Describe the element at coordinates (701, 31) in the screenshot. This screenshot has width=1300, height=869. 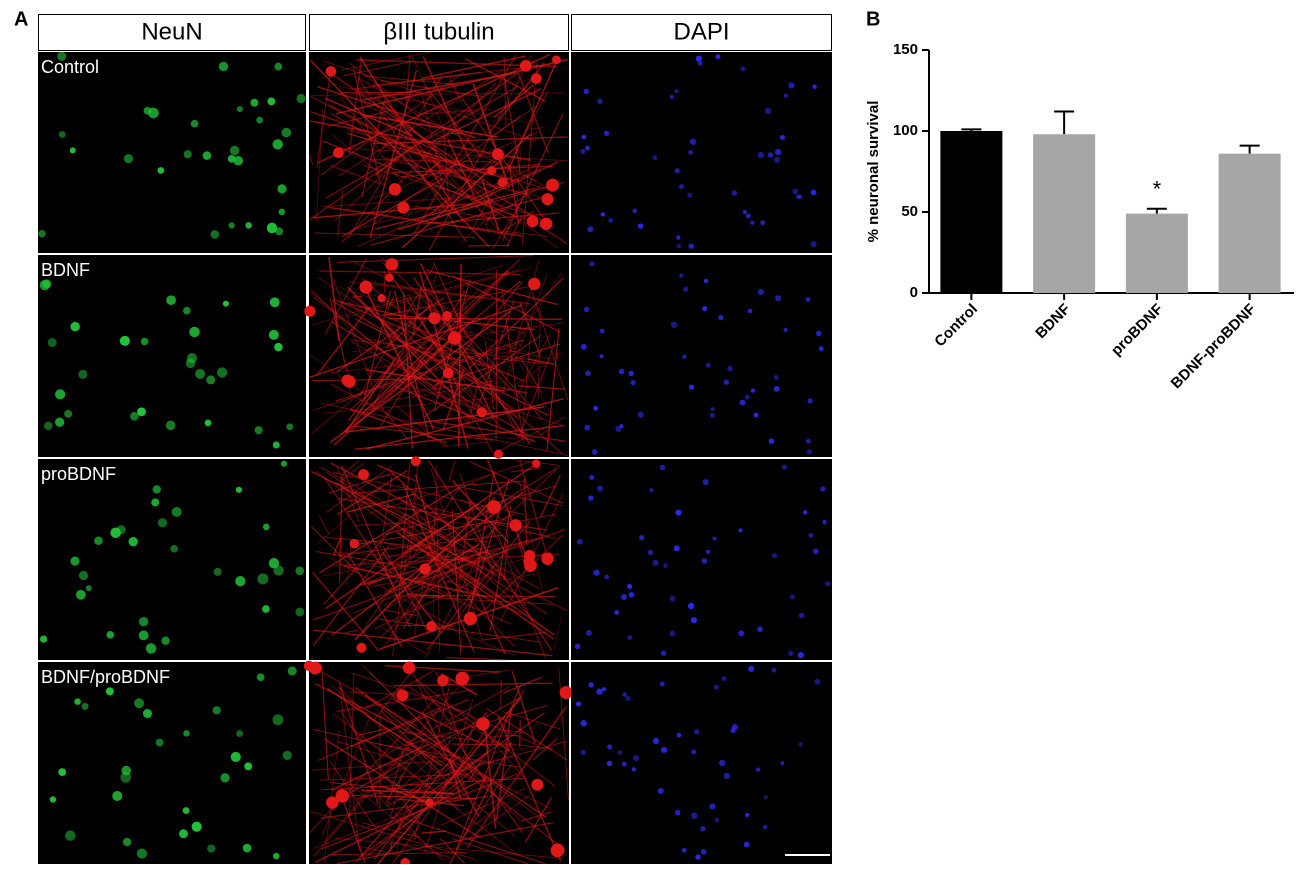
I see `column-header: DAPI` at that location.